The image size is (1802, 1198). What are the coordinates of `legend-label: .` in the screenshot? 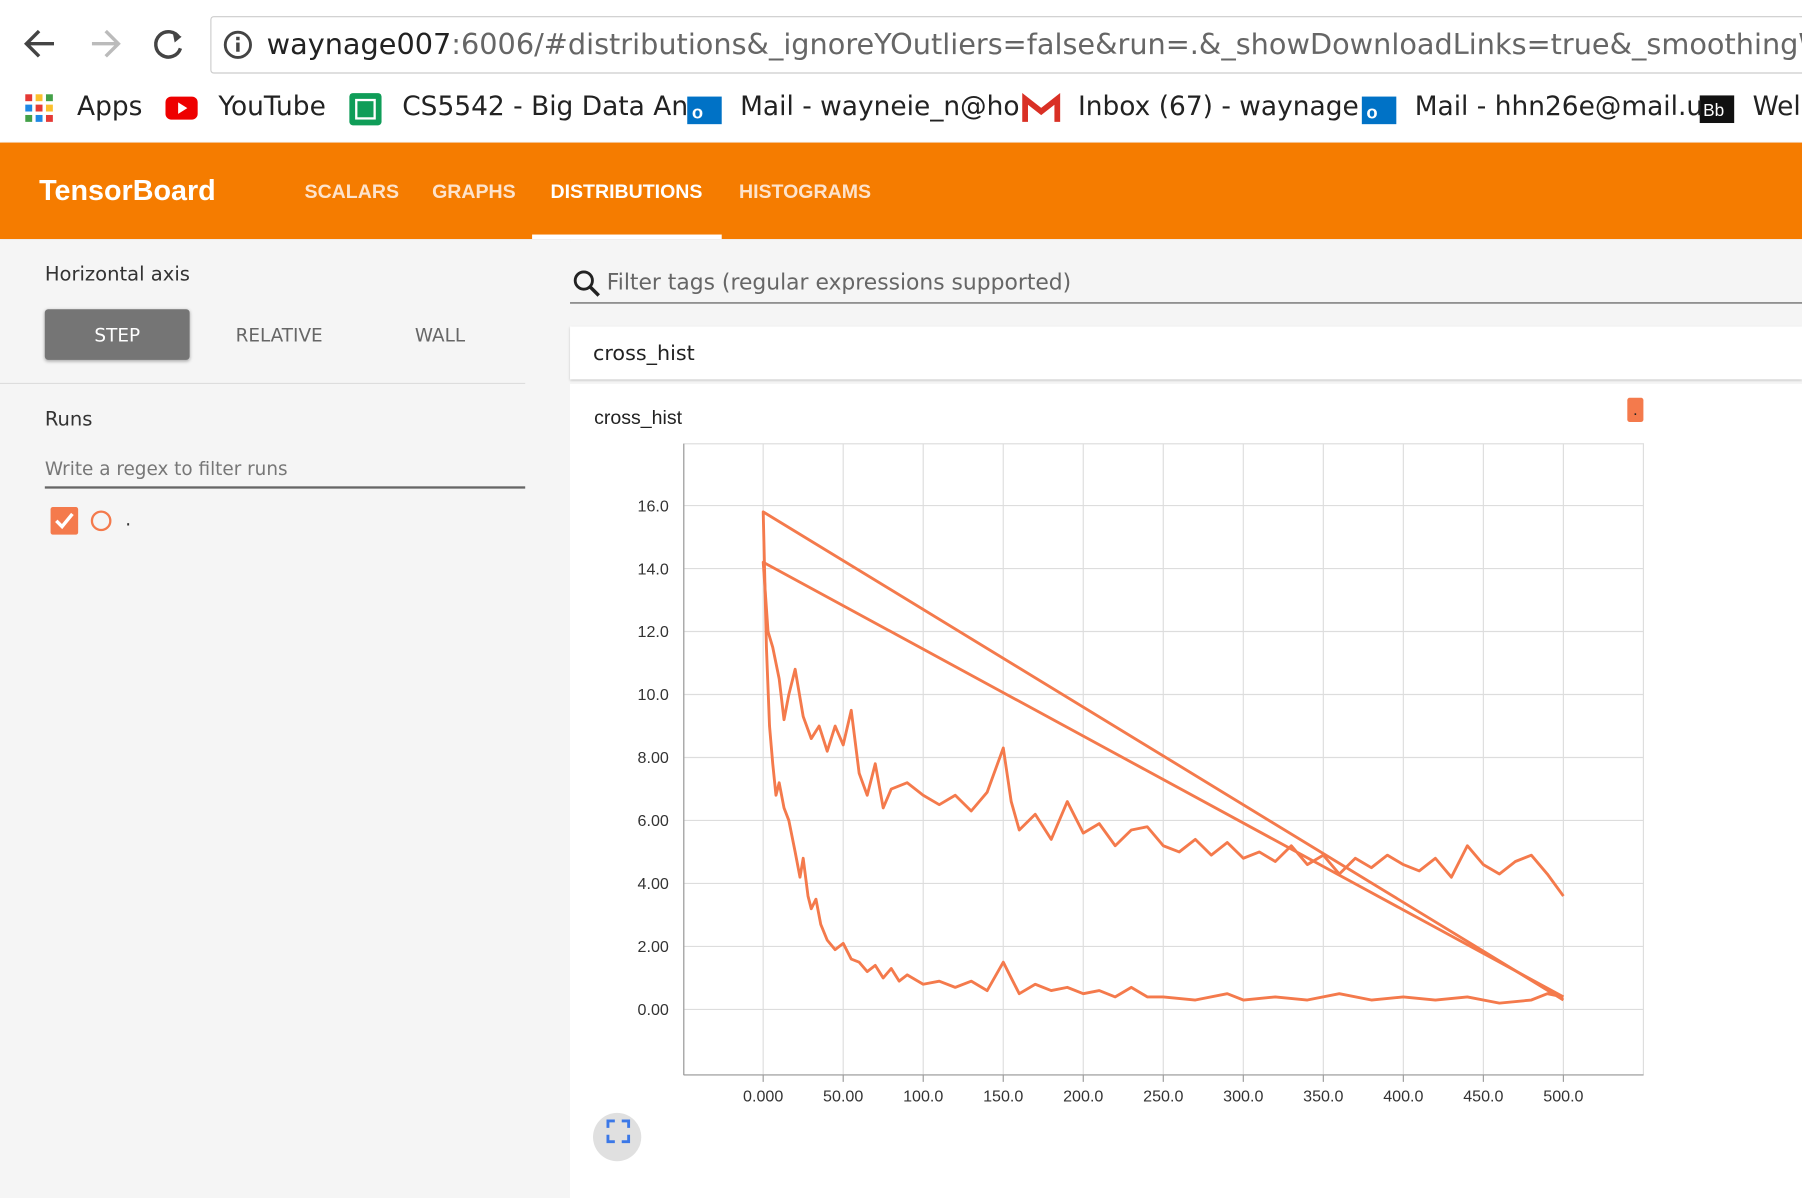 It's located at (1635, 410).